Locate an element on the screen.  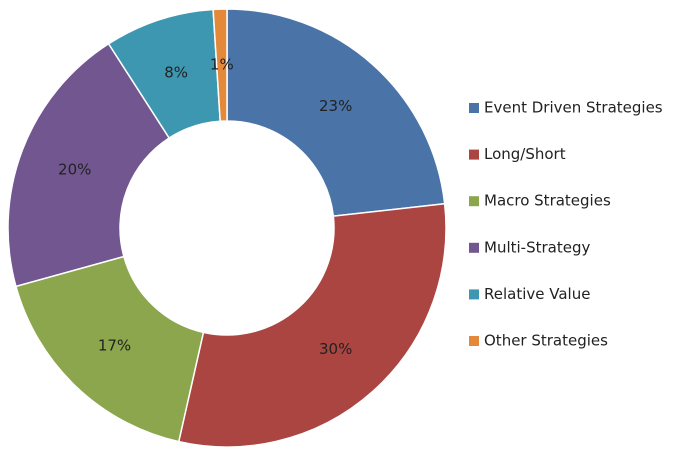
data-label: 20% is located at coordinates (74, 169).